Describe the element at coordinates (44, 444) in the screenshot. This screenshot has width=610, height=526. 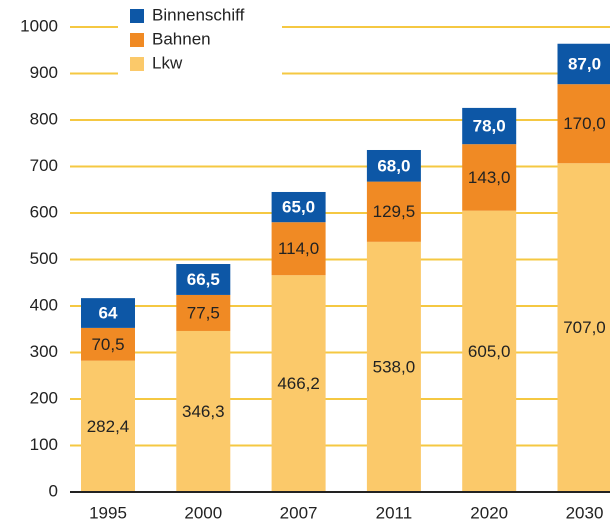
I see `y-tick-label: 100` at that location.